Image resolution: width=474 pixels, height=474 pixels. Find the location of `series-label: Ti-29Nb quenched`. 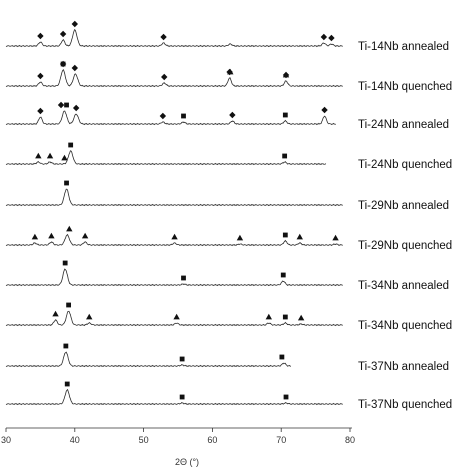

series-label: Ti-29Nb quenched is located at coordinates (405, 246).